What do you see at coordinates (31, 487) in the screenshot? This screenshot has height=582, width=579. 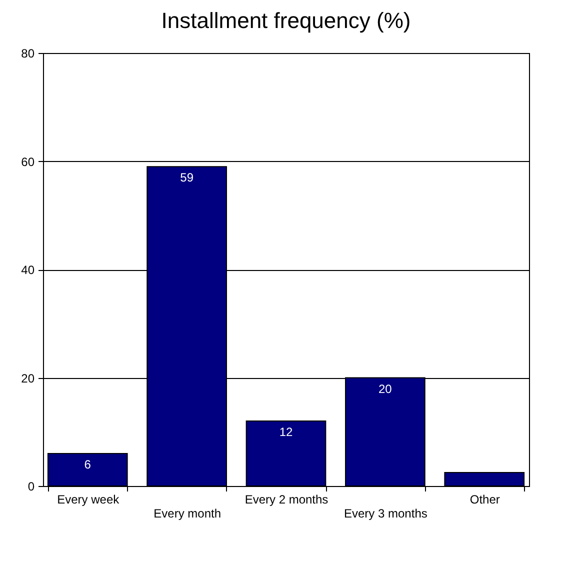 I see `y-tick-label: 0` at bounding box center [31, 487].